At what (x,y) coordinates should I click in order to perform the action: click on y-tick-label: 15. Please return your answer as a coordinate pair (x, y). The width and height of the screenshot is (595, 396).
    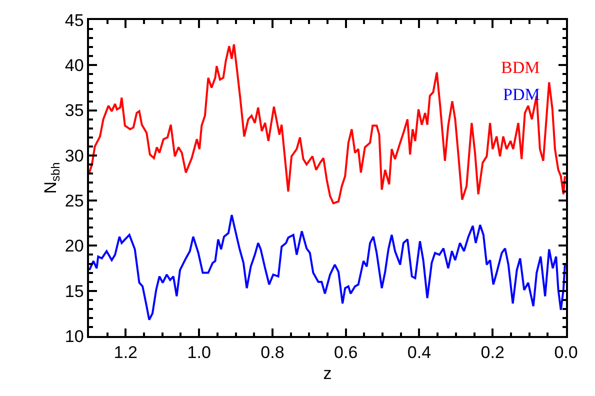
    Looking at the image, I should click on (74, 291).